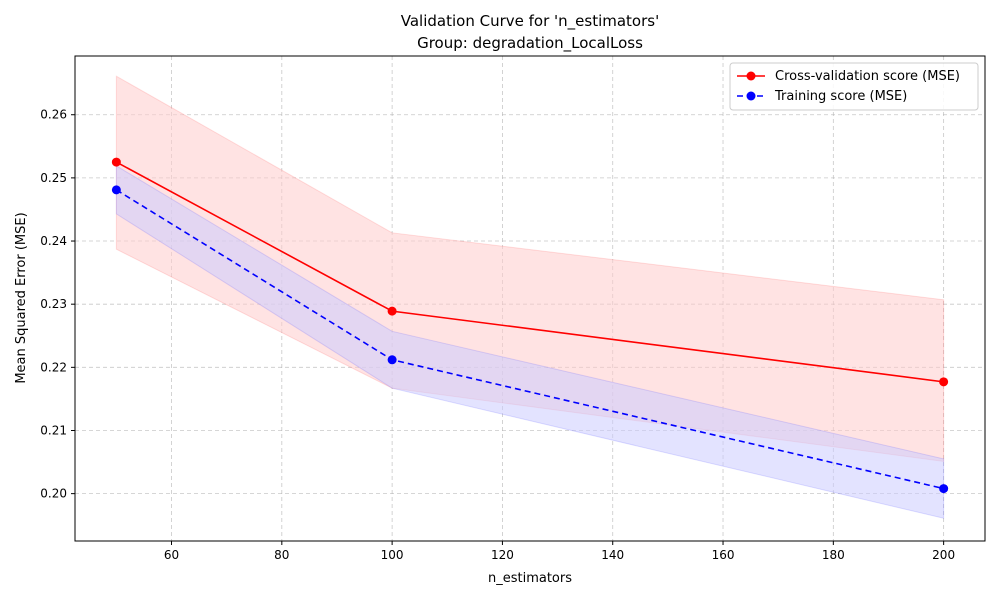  Describe the element at coordinates (53, 115) in the screenshot. I see `y-tick-label: 0.26` at that location.